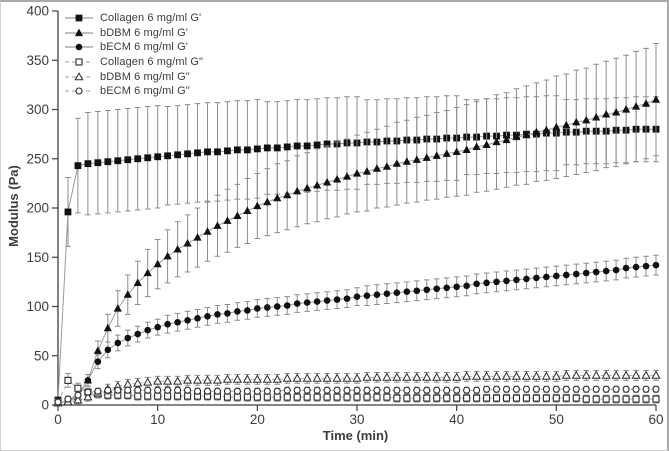 The height and width of the screenshot is (451, 669). What do you see at coordinates (79, 62) in the screenshot?
I see `open-square-icon` at bounding box center [79, 62].